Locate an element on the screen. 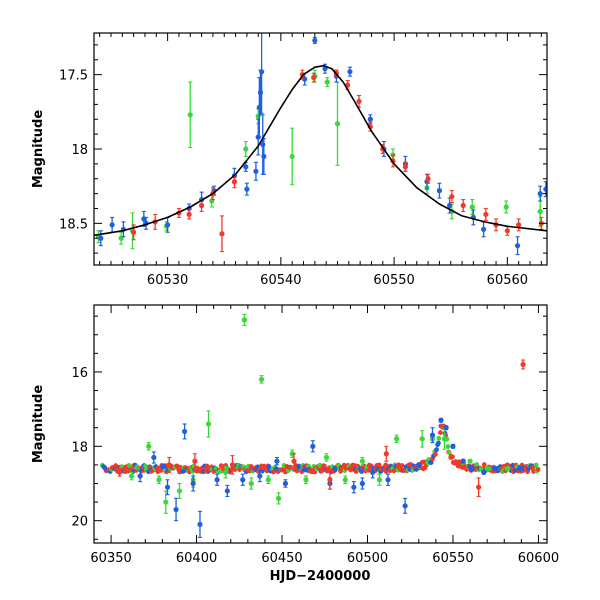 Image resolution: width=600 pixels, height=600 pixels. bottom-x-tick-label: 60400 is located at coordinates (196, 558).